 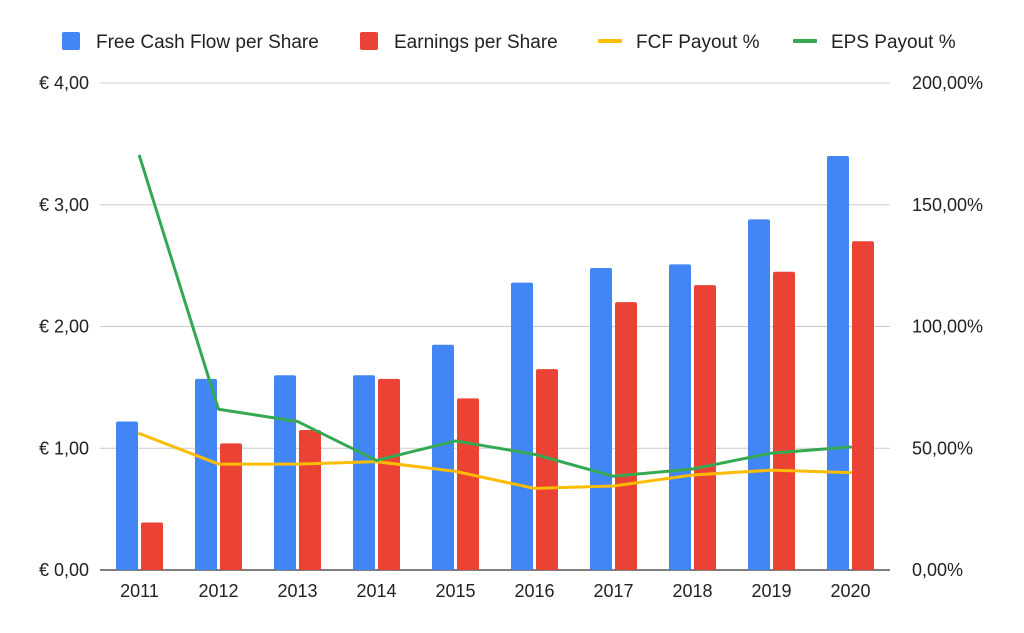 What do you see at coordinates (476, 42) in the screenshot?
I see `earnings-per-share-legend-label: Earnings per Share` at bounding box center [476, 42].